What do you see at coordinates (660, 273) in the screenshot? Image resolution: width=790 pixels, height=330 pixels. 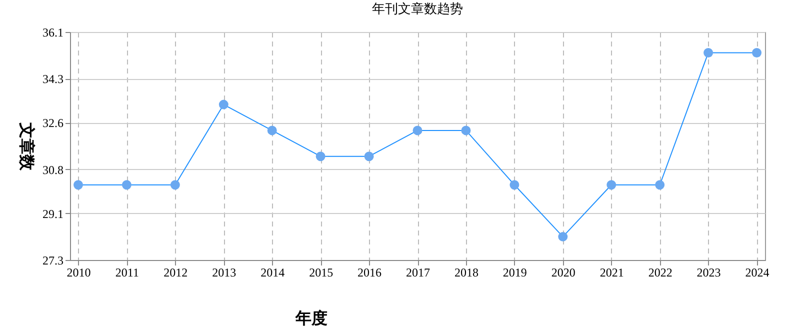 I see `x-tick-label: 2022` at bounding box center [660, 273].